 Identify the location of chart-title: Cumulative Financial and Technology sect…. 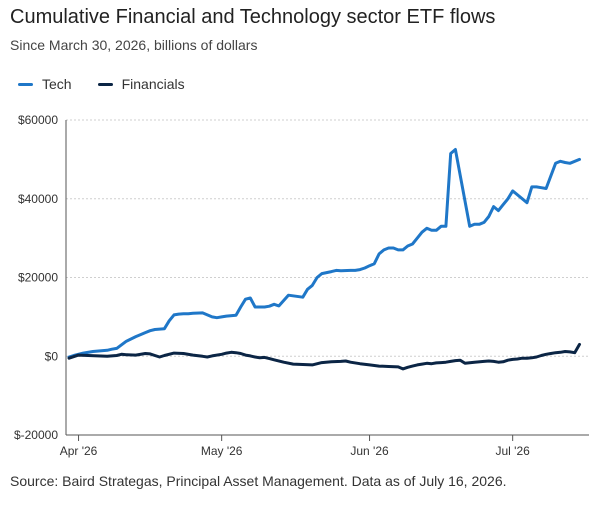
(253, 17).